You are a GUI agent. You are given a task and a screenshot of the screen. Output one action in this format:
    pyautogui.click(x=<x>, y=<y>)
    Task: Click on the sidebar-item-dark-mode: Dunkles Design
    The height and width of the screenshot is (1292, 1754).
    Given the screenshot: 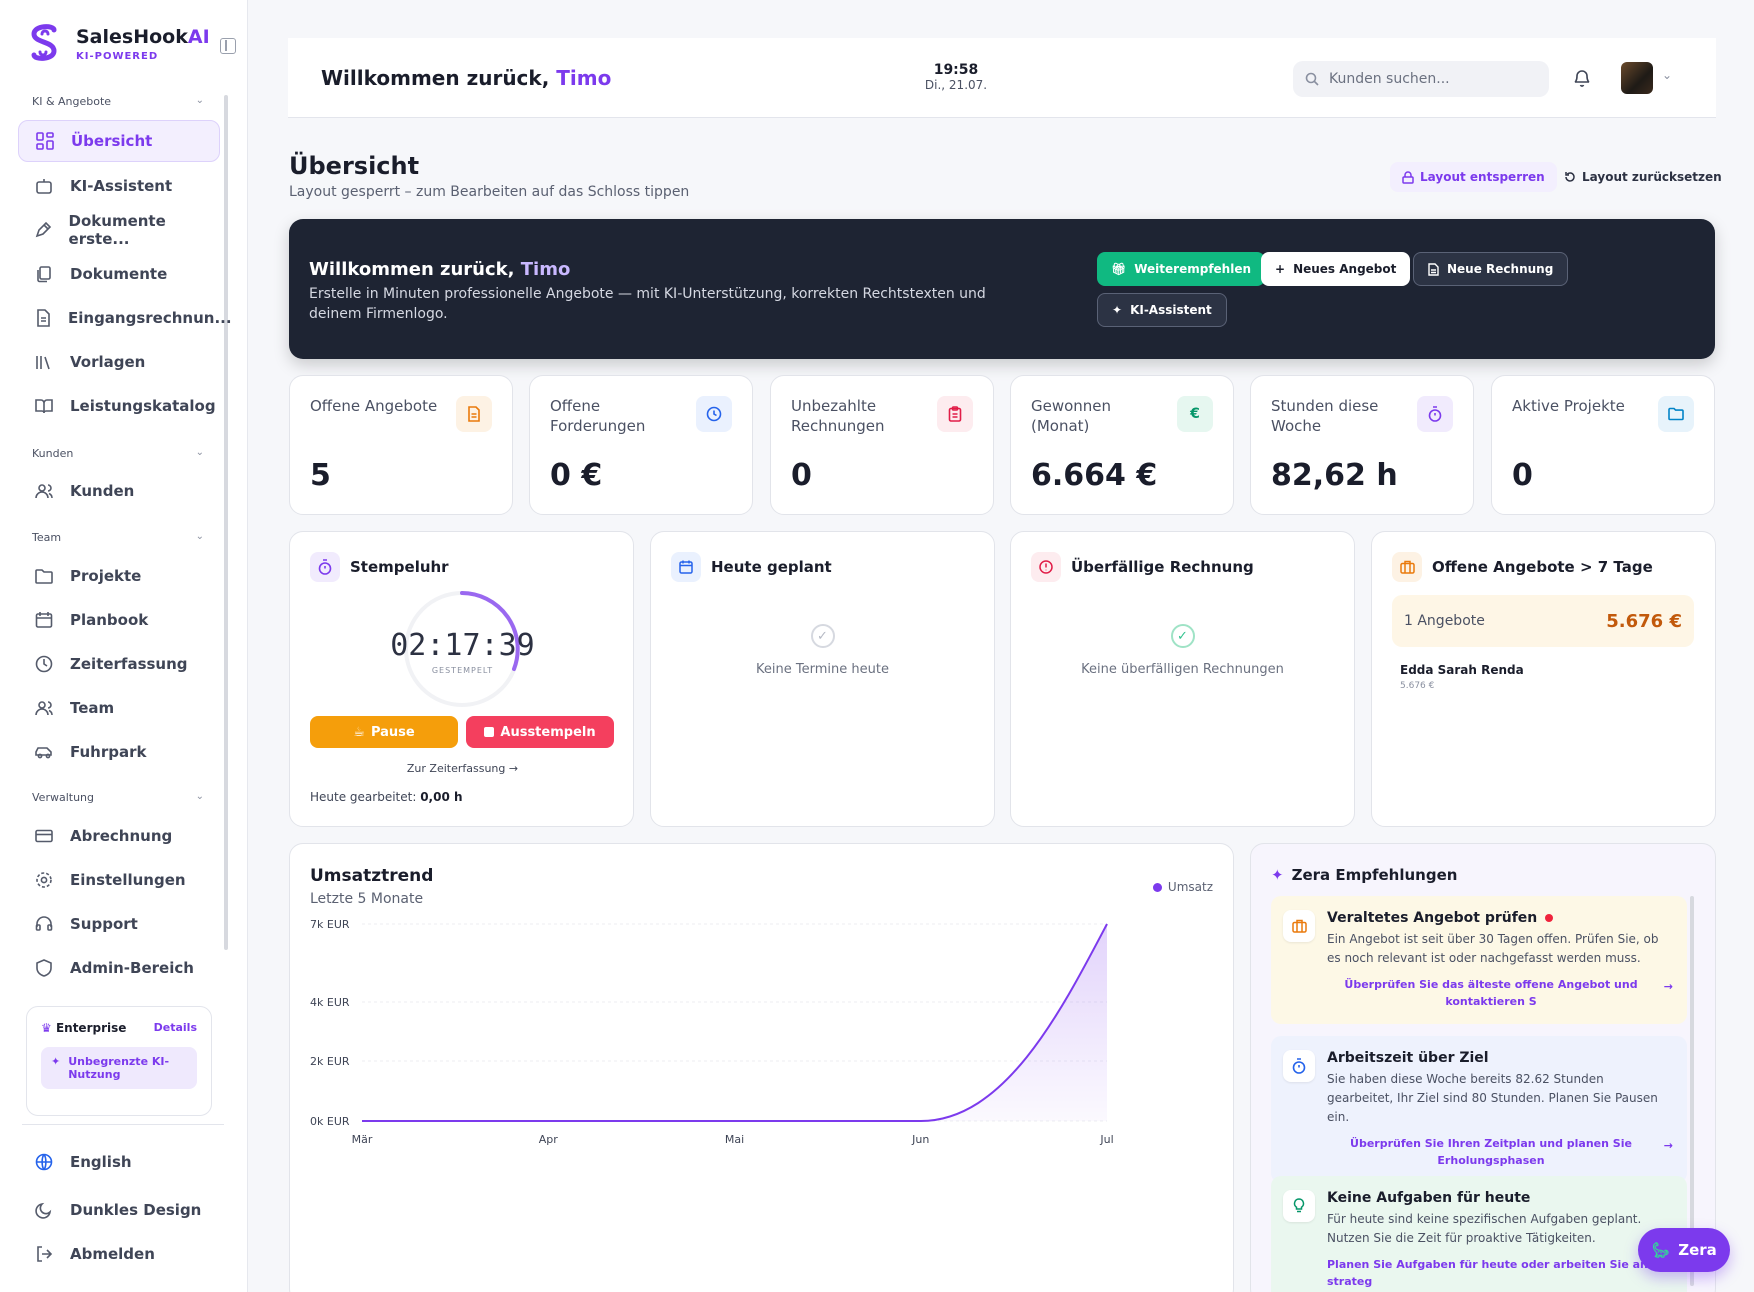 What is the action you would take?
    pyautogui.click(x=119, y=1210)
    